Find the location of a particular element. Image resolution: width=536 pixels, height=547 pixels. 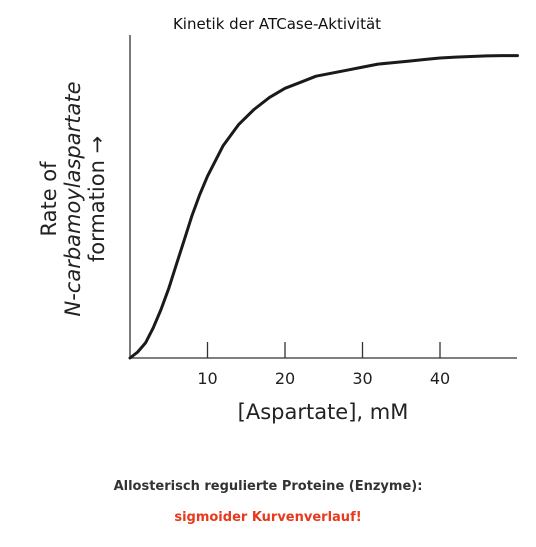

y-axis-label: Rate of N-carbamoylaspartate formation → is located at coordinates (73, 199).